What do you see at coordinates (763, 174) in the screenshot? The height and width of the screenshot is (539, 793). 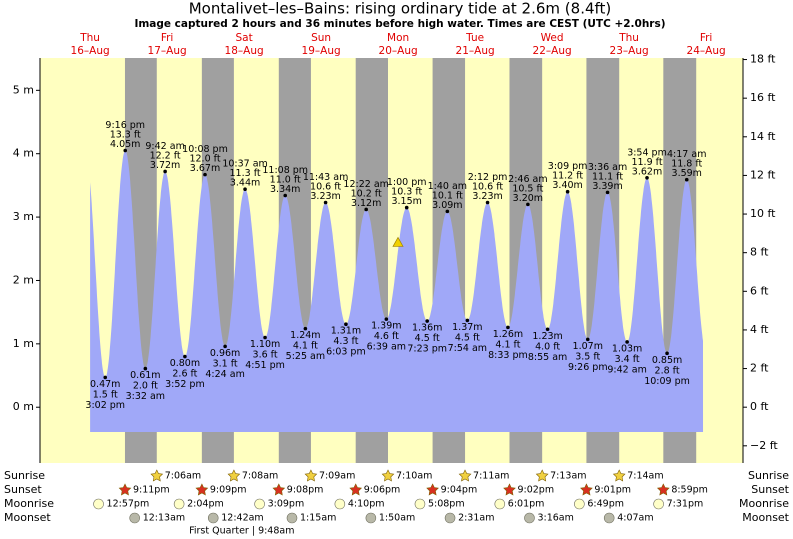 I see `y2-tick-label: 12 ft` at bounding box center [763, 174].